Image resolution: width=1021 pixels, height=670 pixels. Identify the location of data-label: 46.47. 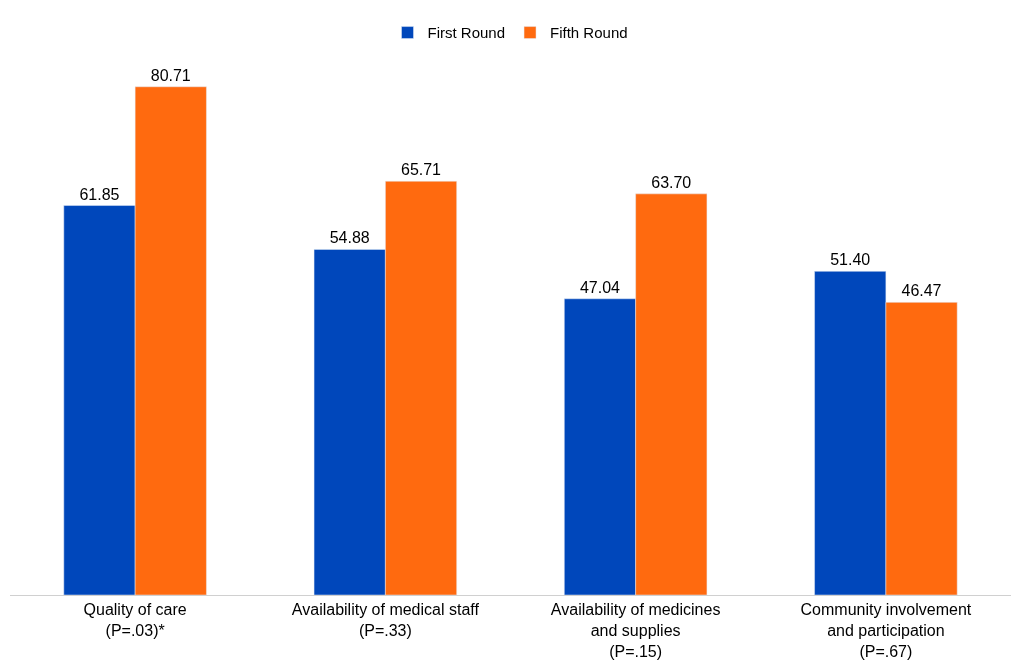
(921, 291).